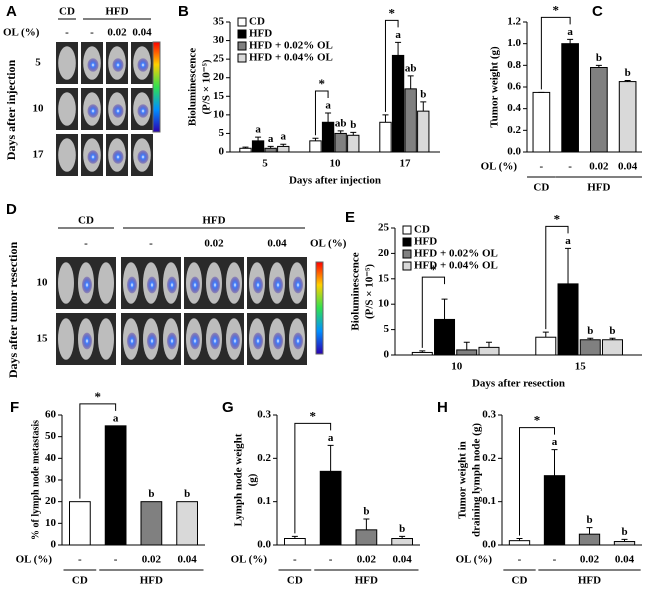  What do you see at coordinates (384, 278) in the screenshot?
I see `y-tick-label: 15` at bounding box center [384, 278].